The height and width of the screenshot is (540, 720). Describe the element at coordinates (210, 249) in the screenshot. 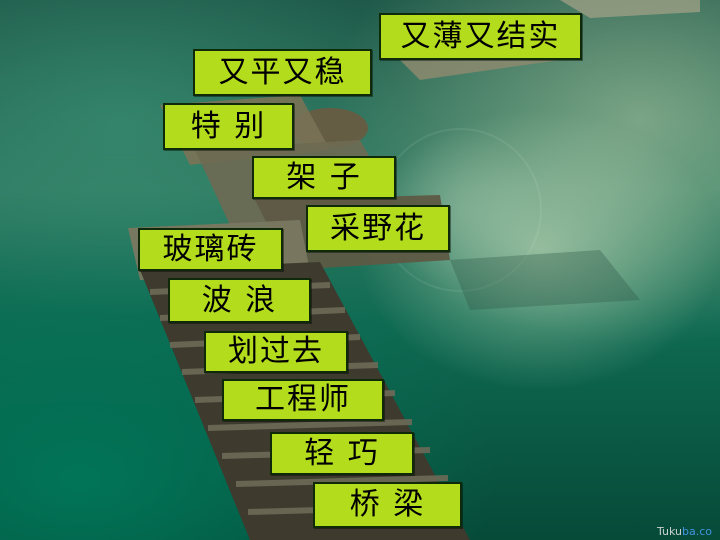

I see `word-card-bo-li-zhuan: 玻璃砖` at that location.